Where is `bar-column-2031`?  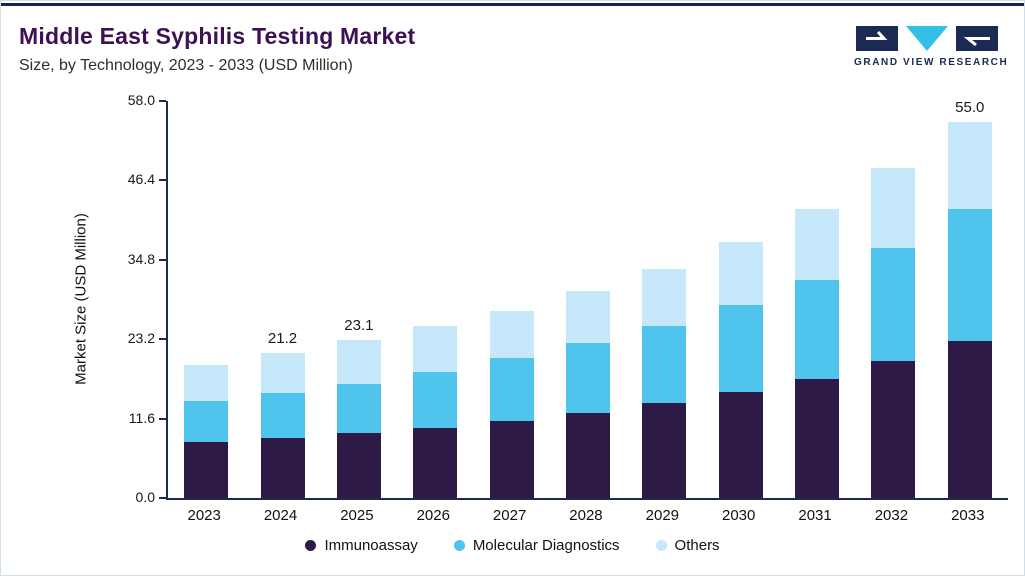 bar-column-2031 is located at coordinates (817, 299).